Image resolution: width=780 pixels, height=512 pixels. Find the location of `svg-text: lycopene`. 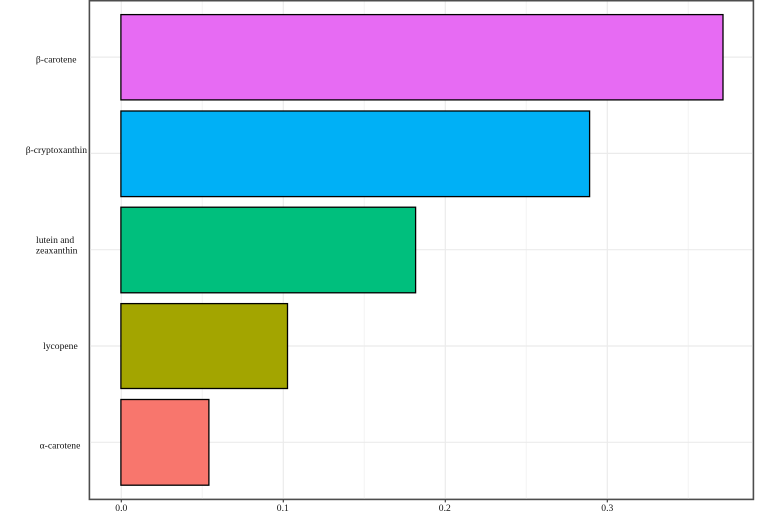

svg-text: lycopene is located at coordinates (60, 346).